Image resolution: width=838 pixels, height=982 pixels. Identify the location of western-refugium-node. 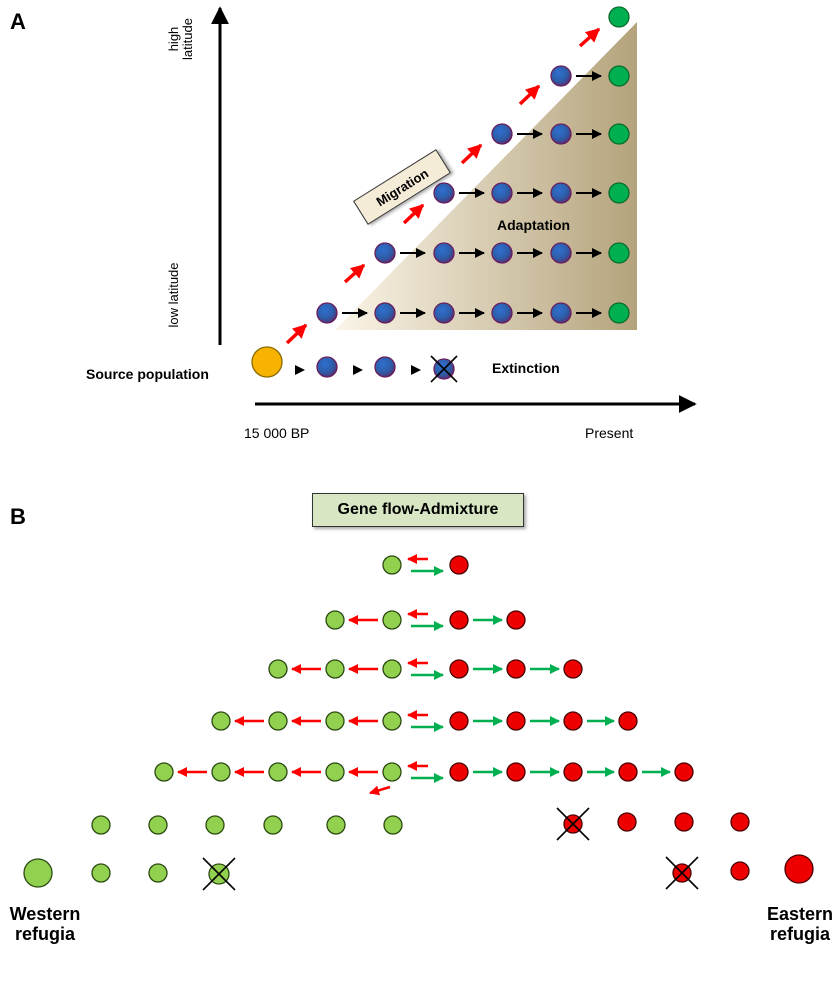
(38, 873).